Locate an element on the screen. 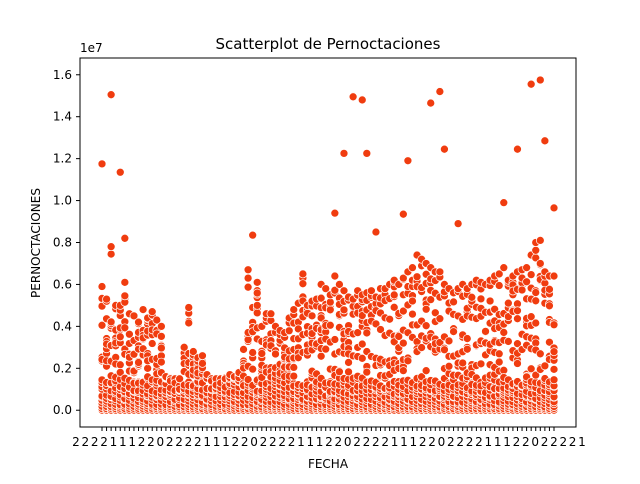  y-tick-label: 0.2 is located at coordinates (62, 368).